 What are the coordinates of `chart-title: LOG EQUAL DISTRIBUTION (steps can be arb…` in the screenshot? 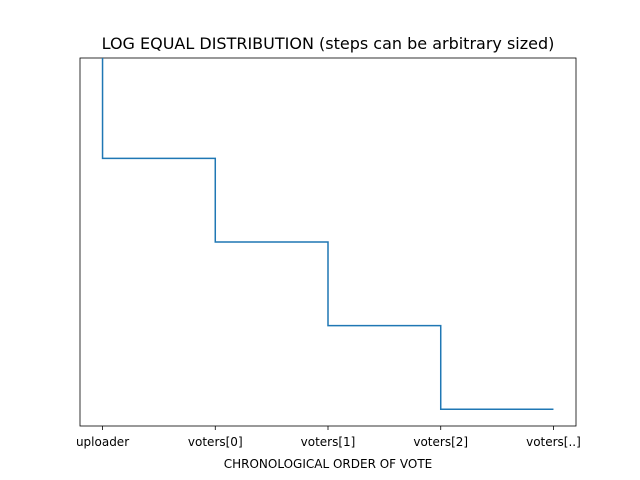 It's located at (328, 43).